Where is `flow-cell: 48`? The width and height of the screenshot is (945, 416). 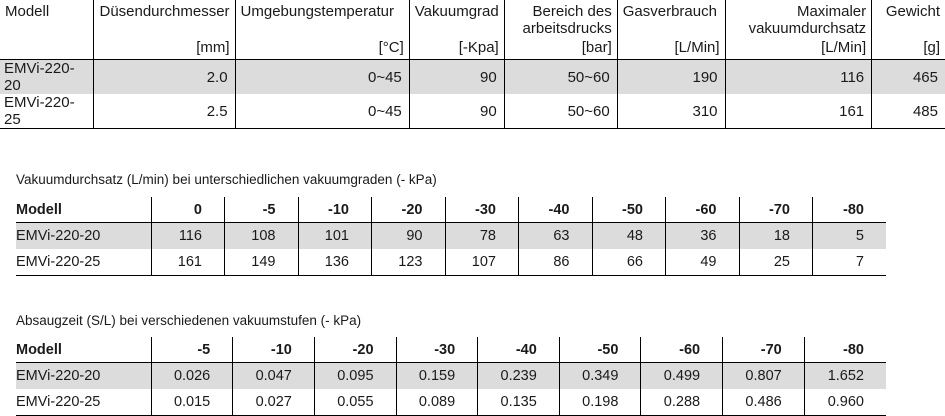 flow-cell: 48 is located at coordinates (628, 235).